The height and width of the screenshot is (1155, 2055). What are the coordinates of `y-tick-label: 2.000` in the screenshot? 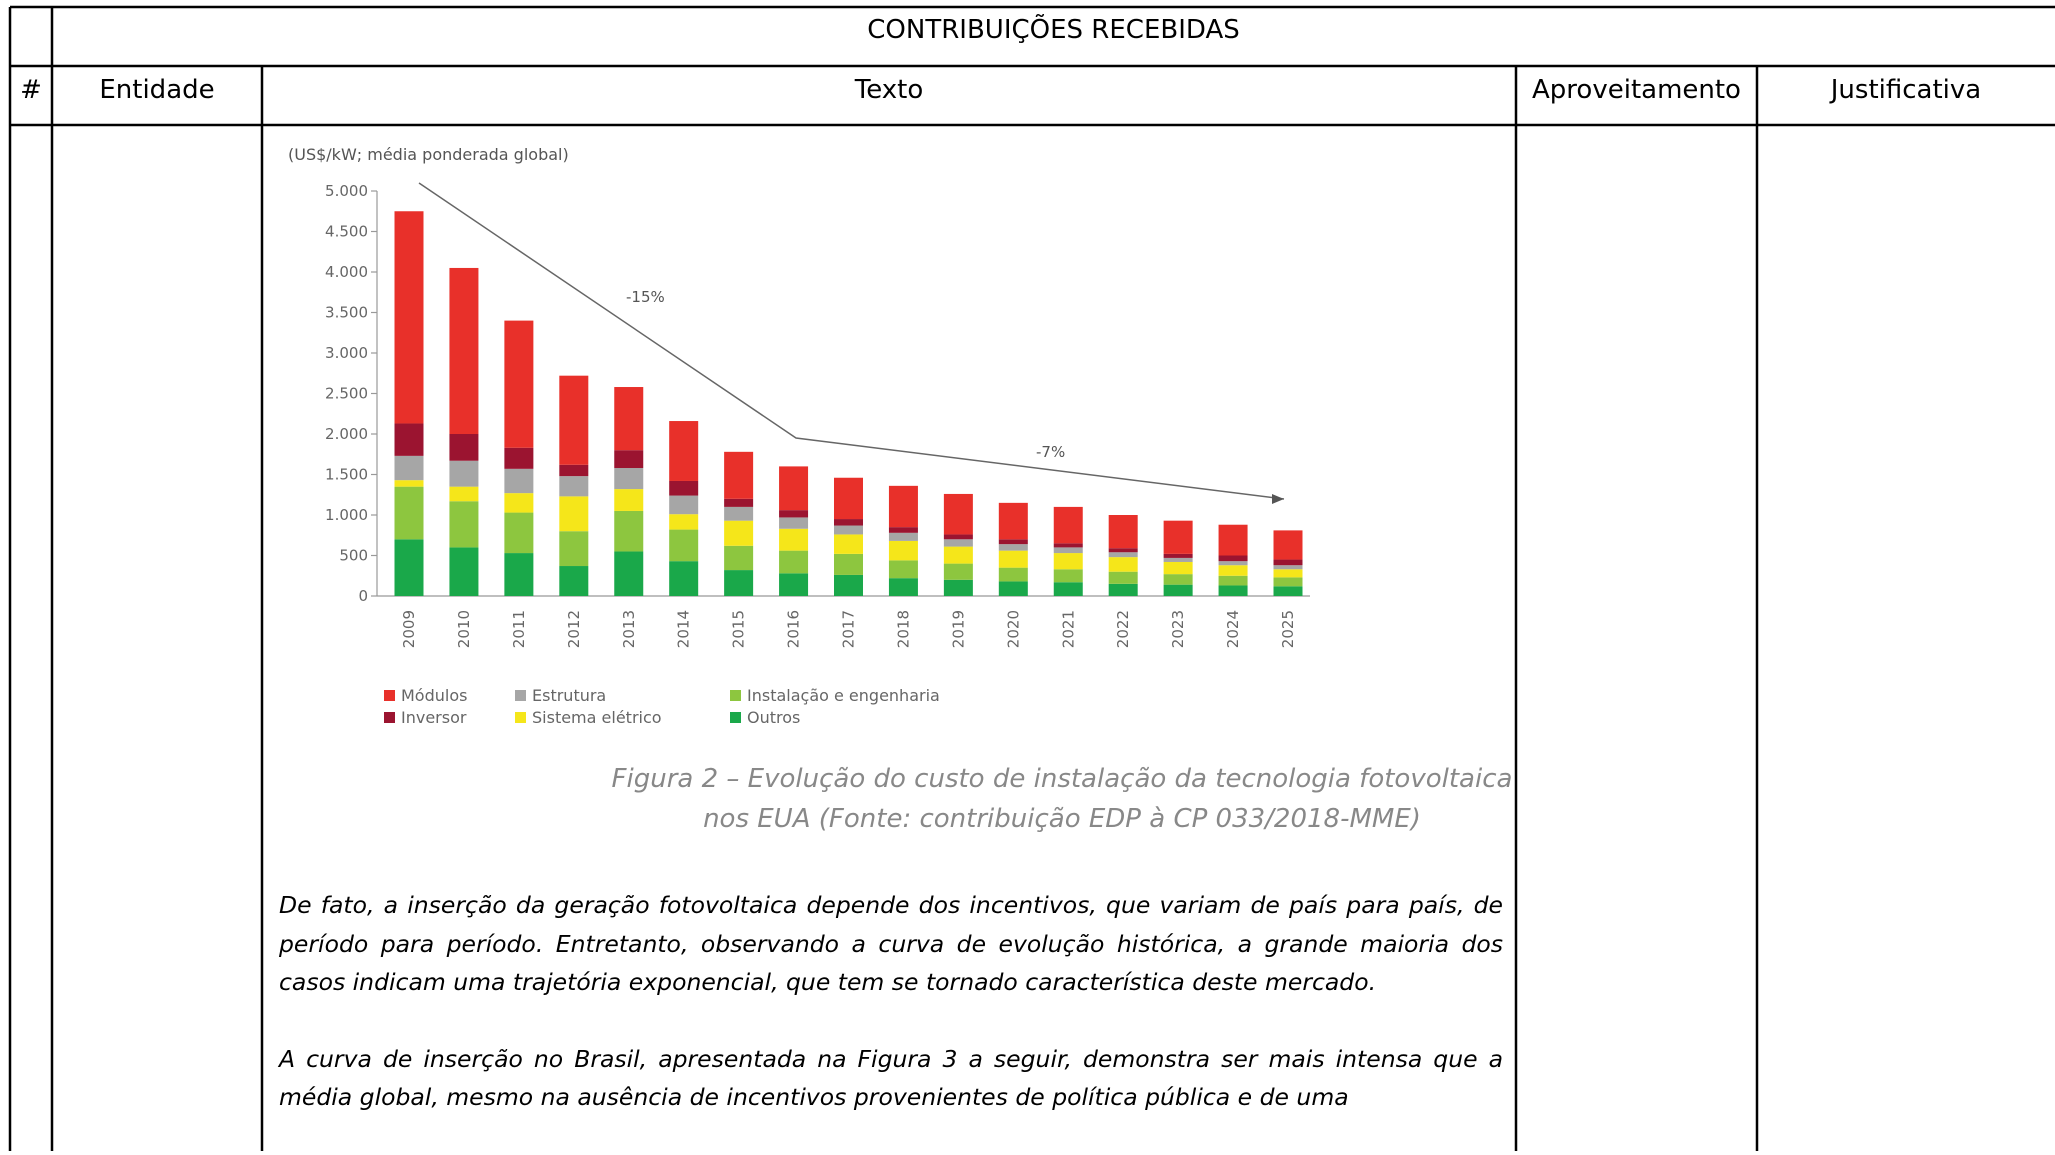 It's located at (346, 434).